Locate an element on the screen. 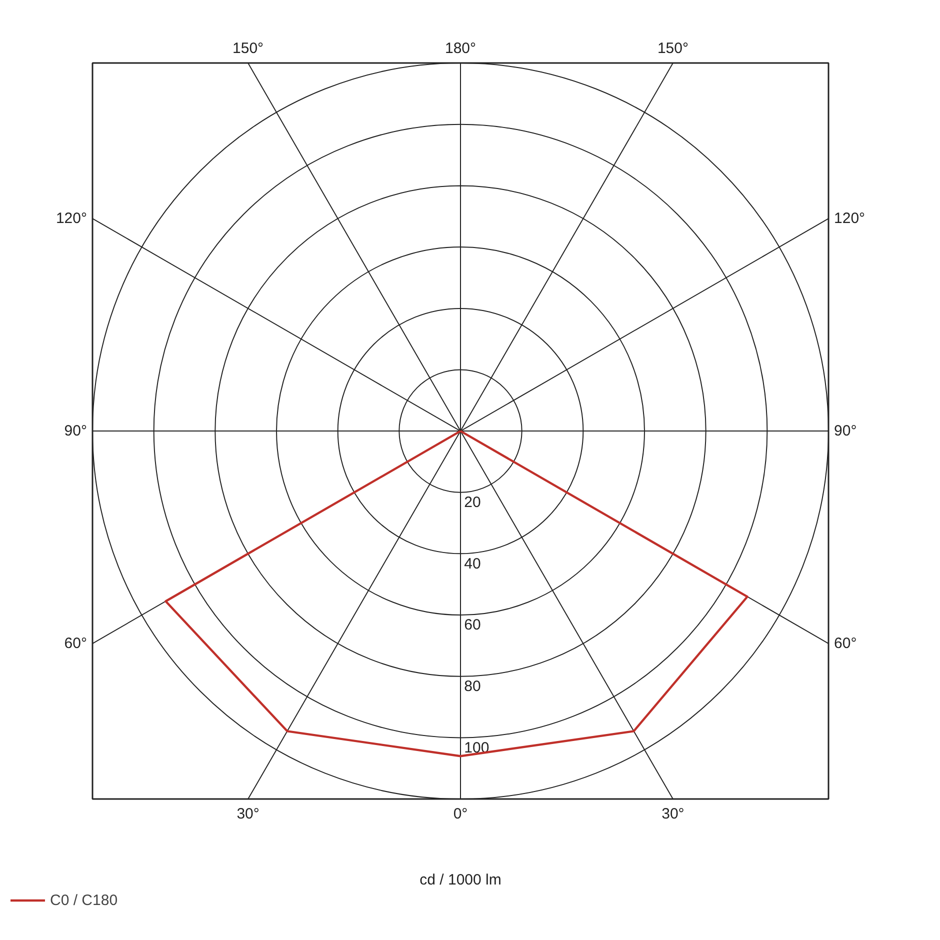 Image resolution: width=940 pixels, height=940 pixels. y-tick-label: 60 is located at coordinates (472, 625).